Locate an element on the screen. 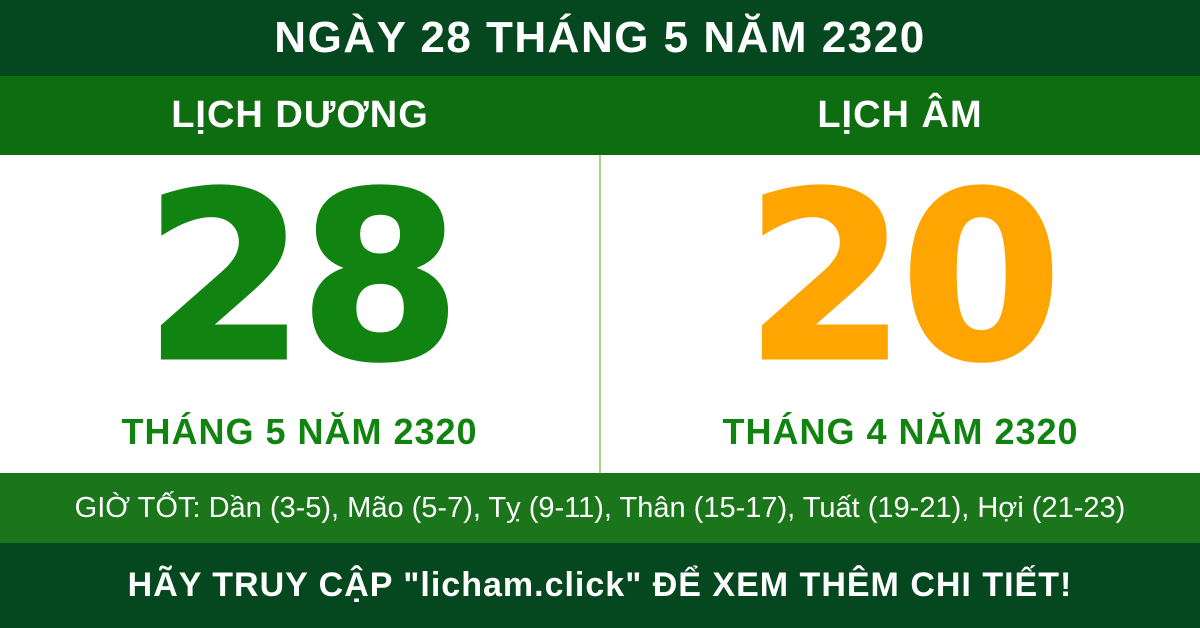 The image size is (1200, 628). solar-calendar-header: LỊCH DƯƠNG is located at coordinates (300, 115).